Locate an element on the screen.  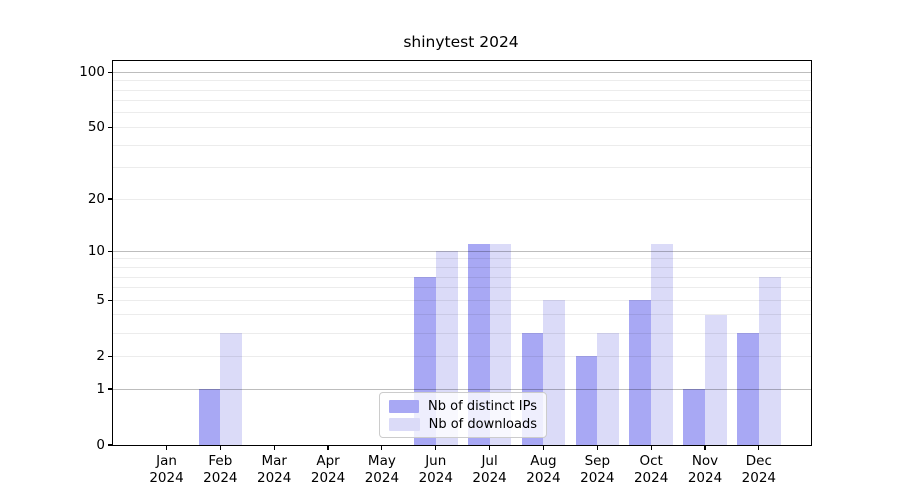
bar-ips-dec is located at coordinates (748, 389).